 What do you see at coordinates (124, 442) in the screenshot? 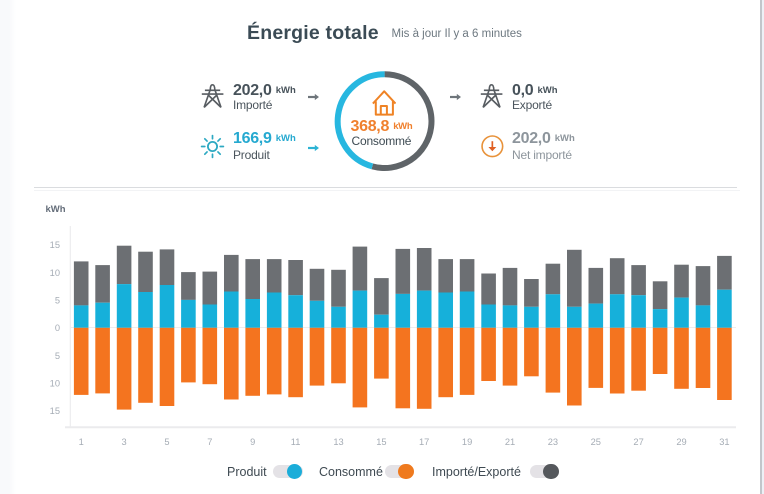
I see `svg-text: 3` at bounding box center [124, 442].